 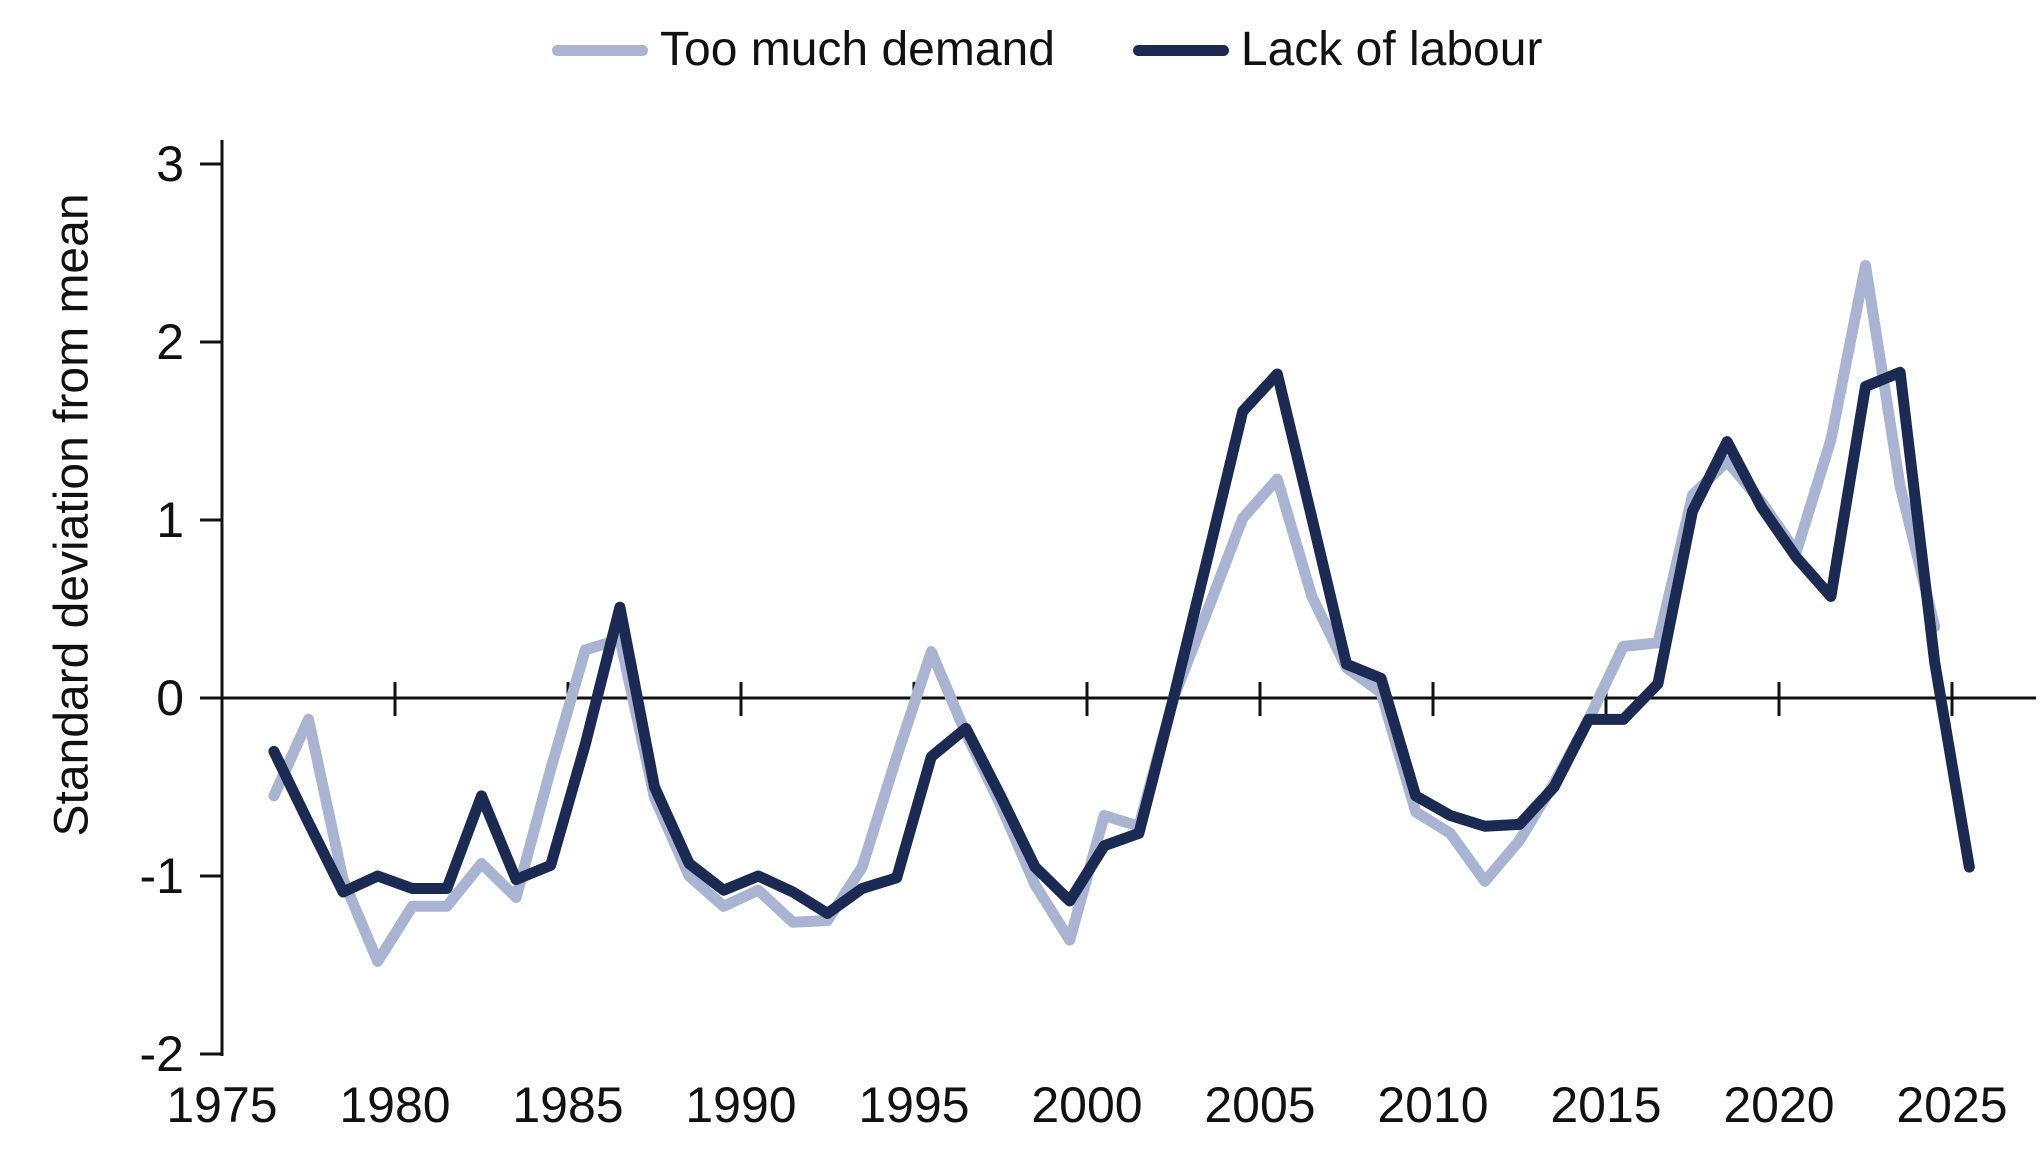 What do you see at coordinates (567, 1105) in the screenshot?
I see `x-tick-label: 1985` at bounding box center [567, 1105].